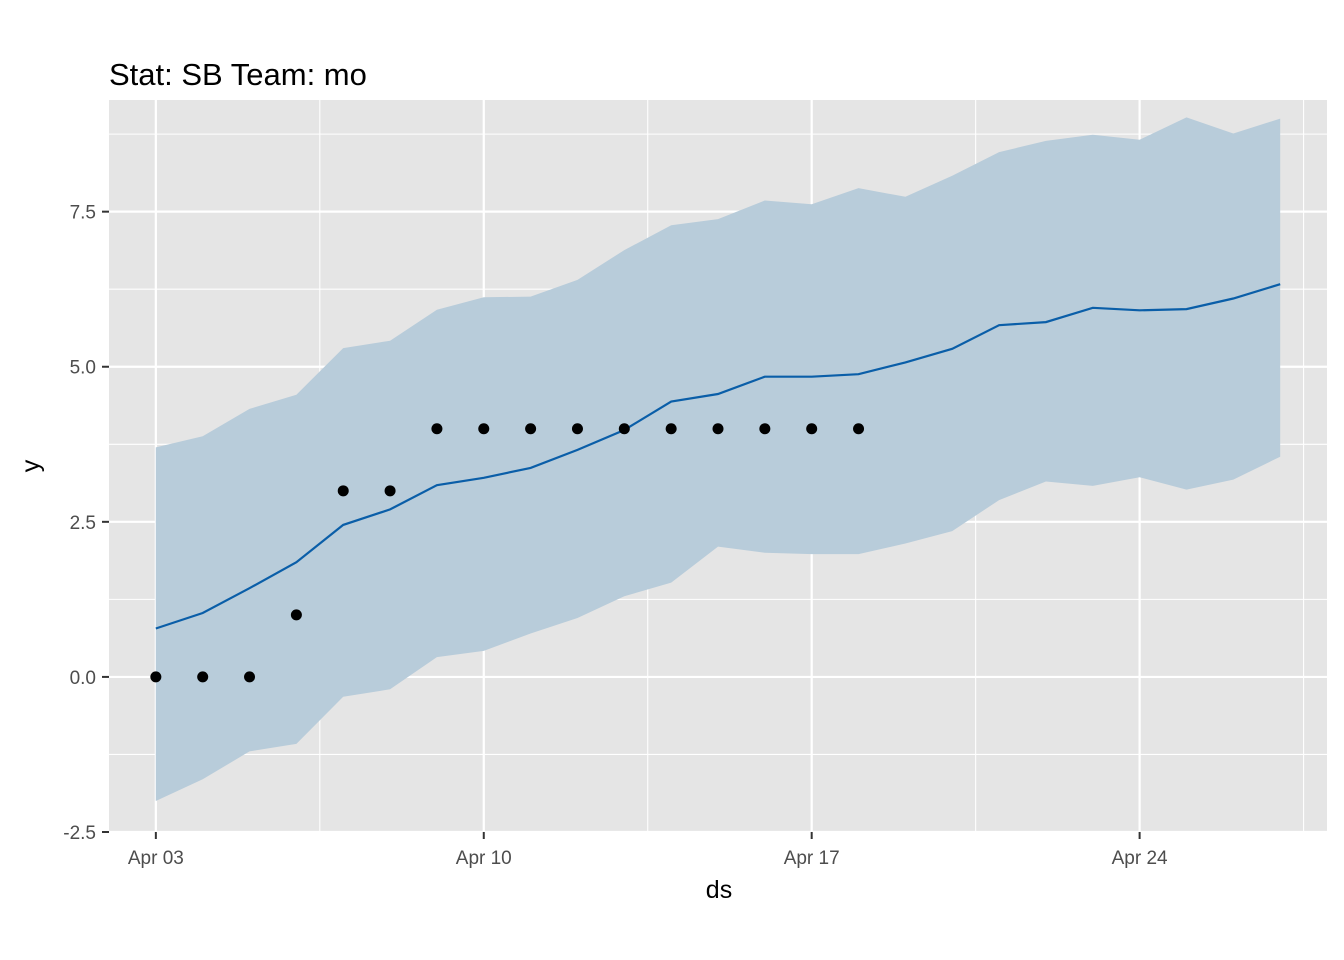  What do you see at coordinates (156, 858) in the screenshot?
I see `x-tick-label: Apr 03` at bounding box center [156, 858].